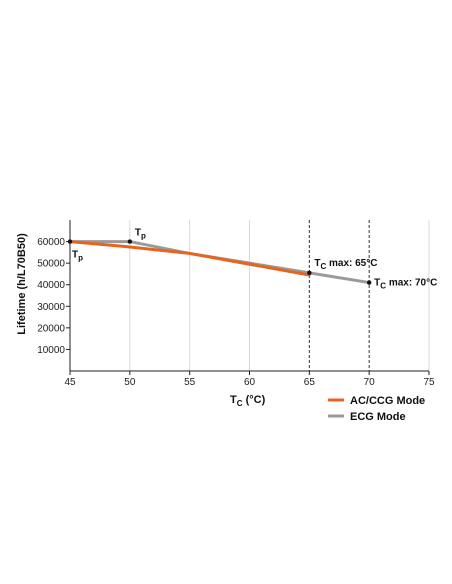 Image resolution: width=452 pixels, height=584 pixels. What do you see at coordinates (240, 403) in the screenshot?
I see `x-axis-title-sub: C` at bounding box center [240, 403].